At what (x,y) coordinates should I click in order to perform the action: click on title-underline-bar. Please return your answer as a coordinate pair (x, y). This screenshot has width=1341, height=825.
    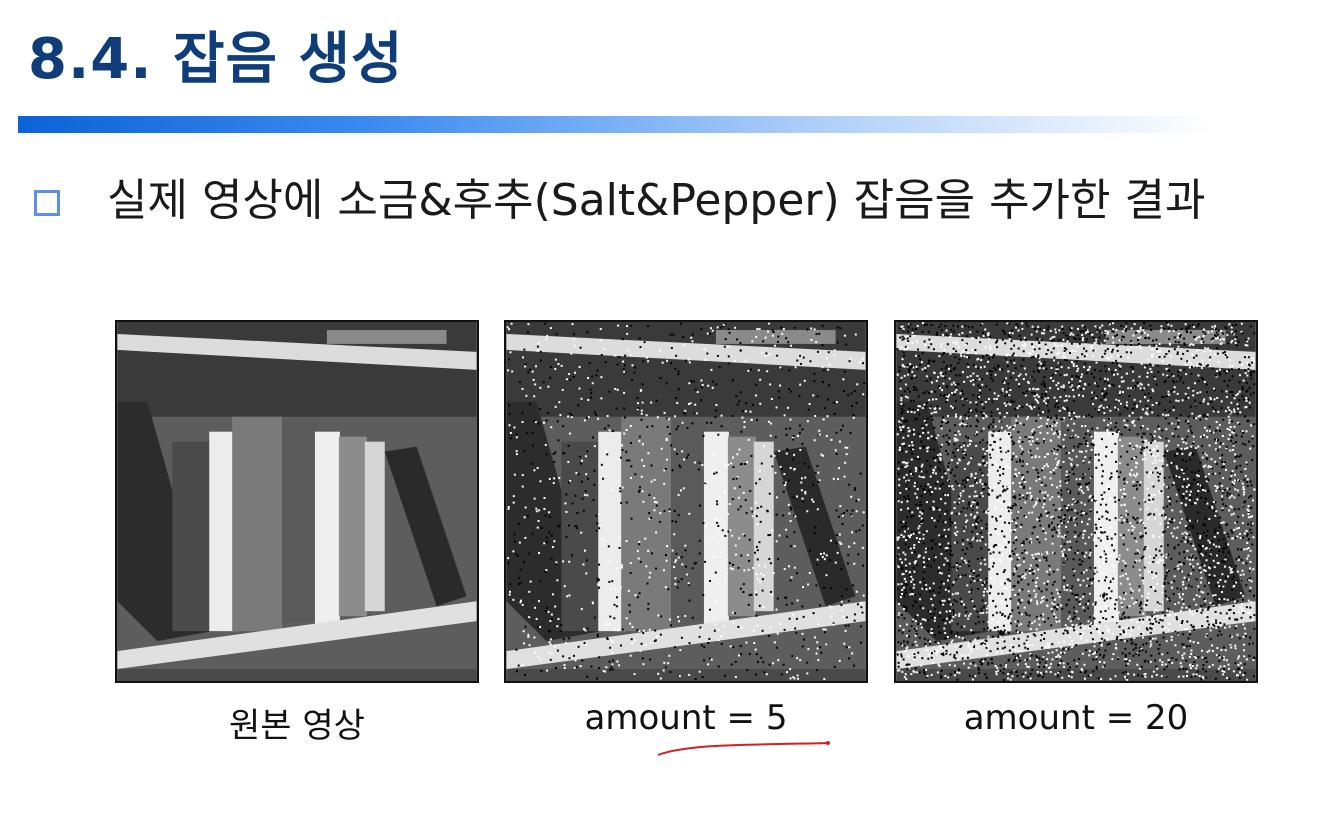
    Looking at the image, I should click on (615, 124).